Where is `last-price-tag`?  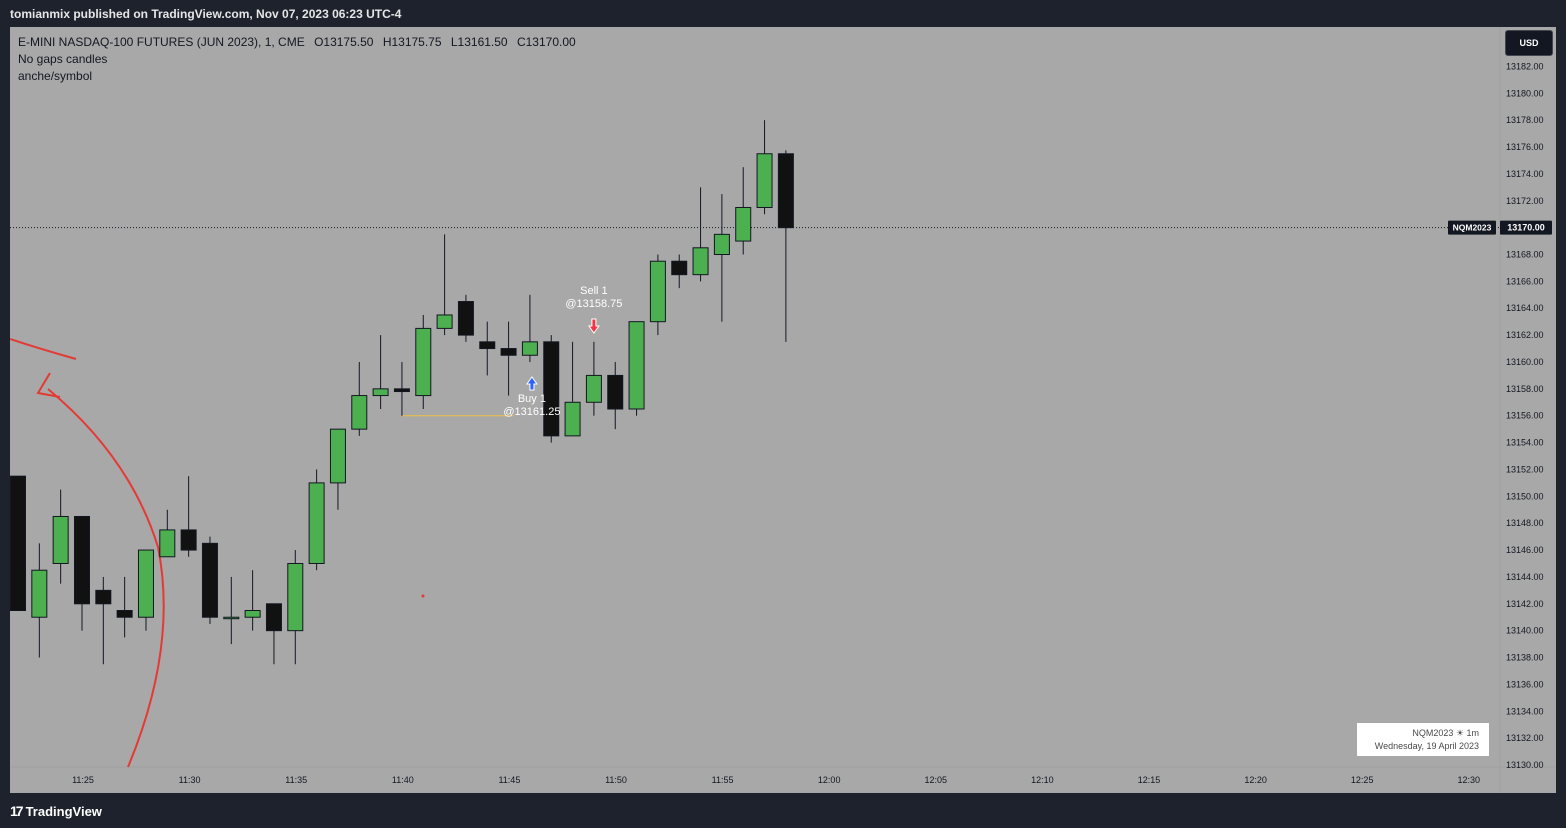
last-price-tag is located at coordinates (1526, 227).